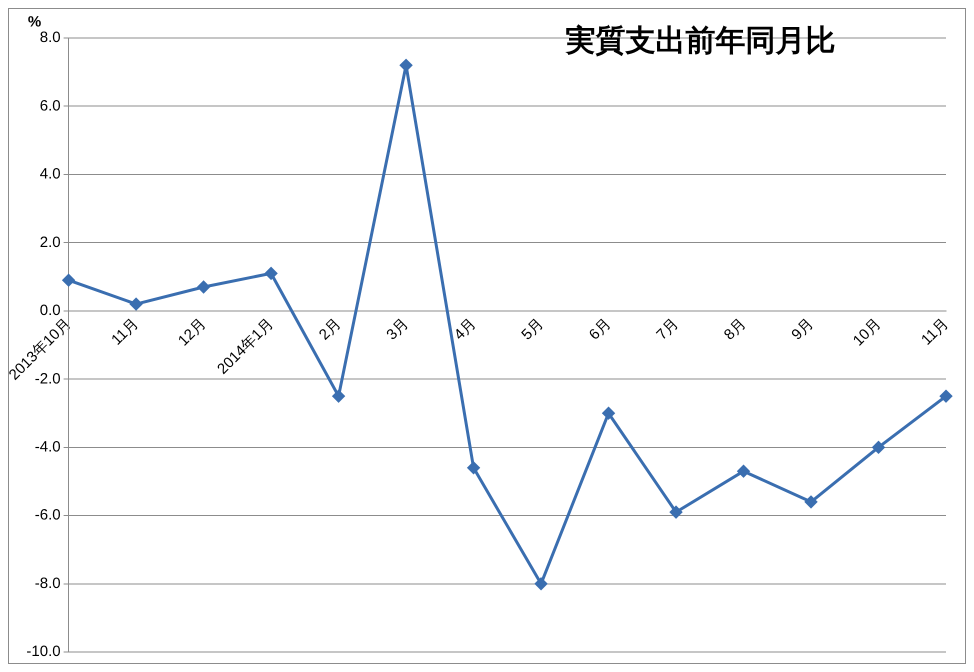 Image resolution: width=974 pixels, height=672 pixels. What do you see at coordinates (50, 242) in the screenshot?
I see `y-tick-label: 2.0` at bounding box center [50, 242].